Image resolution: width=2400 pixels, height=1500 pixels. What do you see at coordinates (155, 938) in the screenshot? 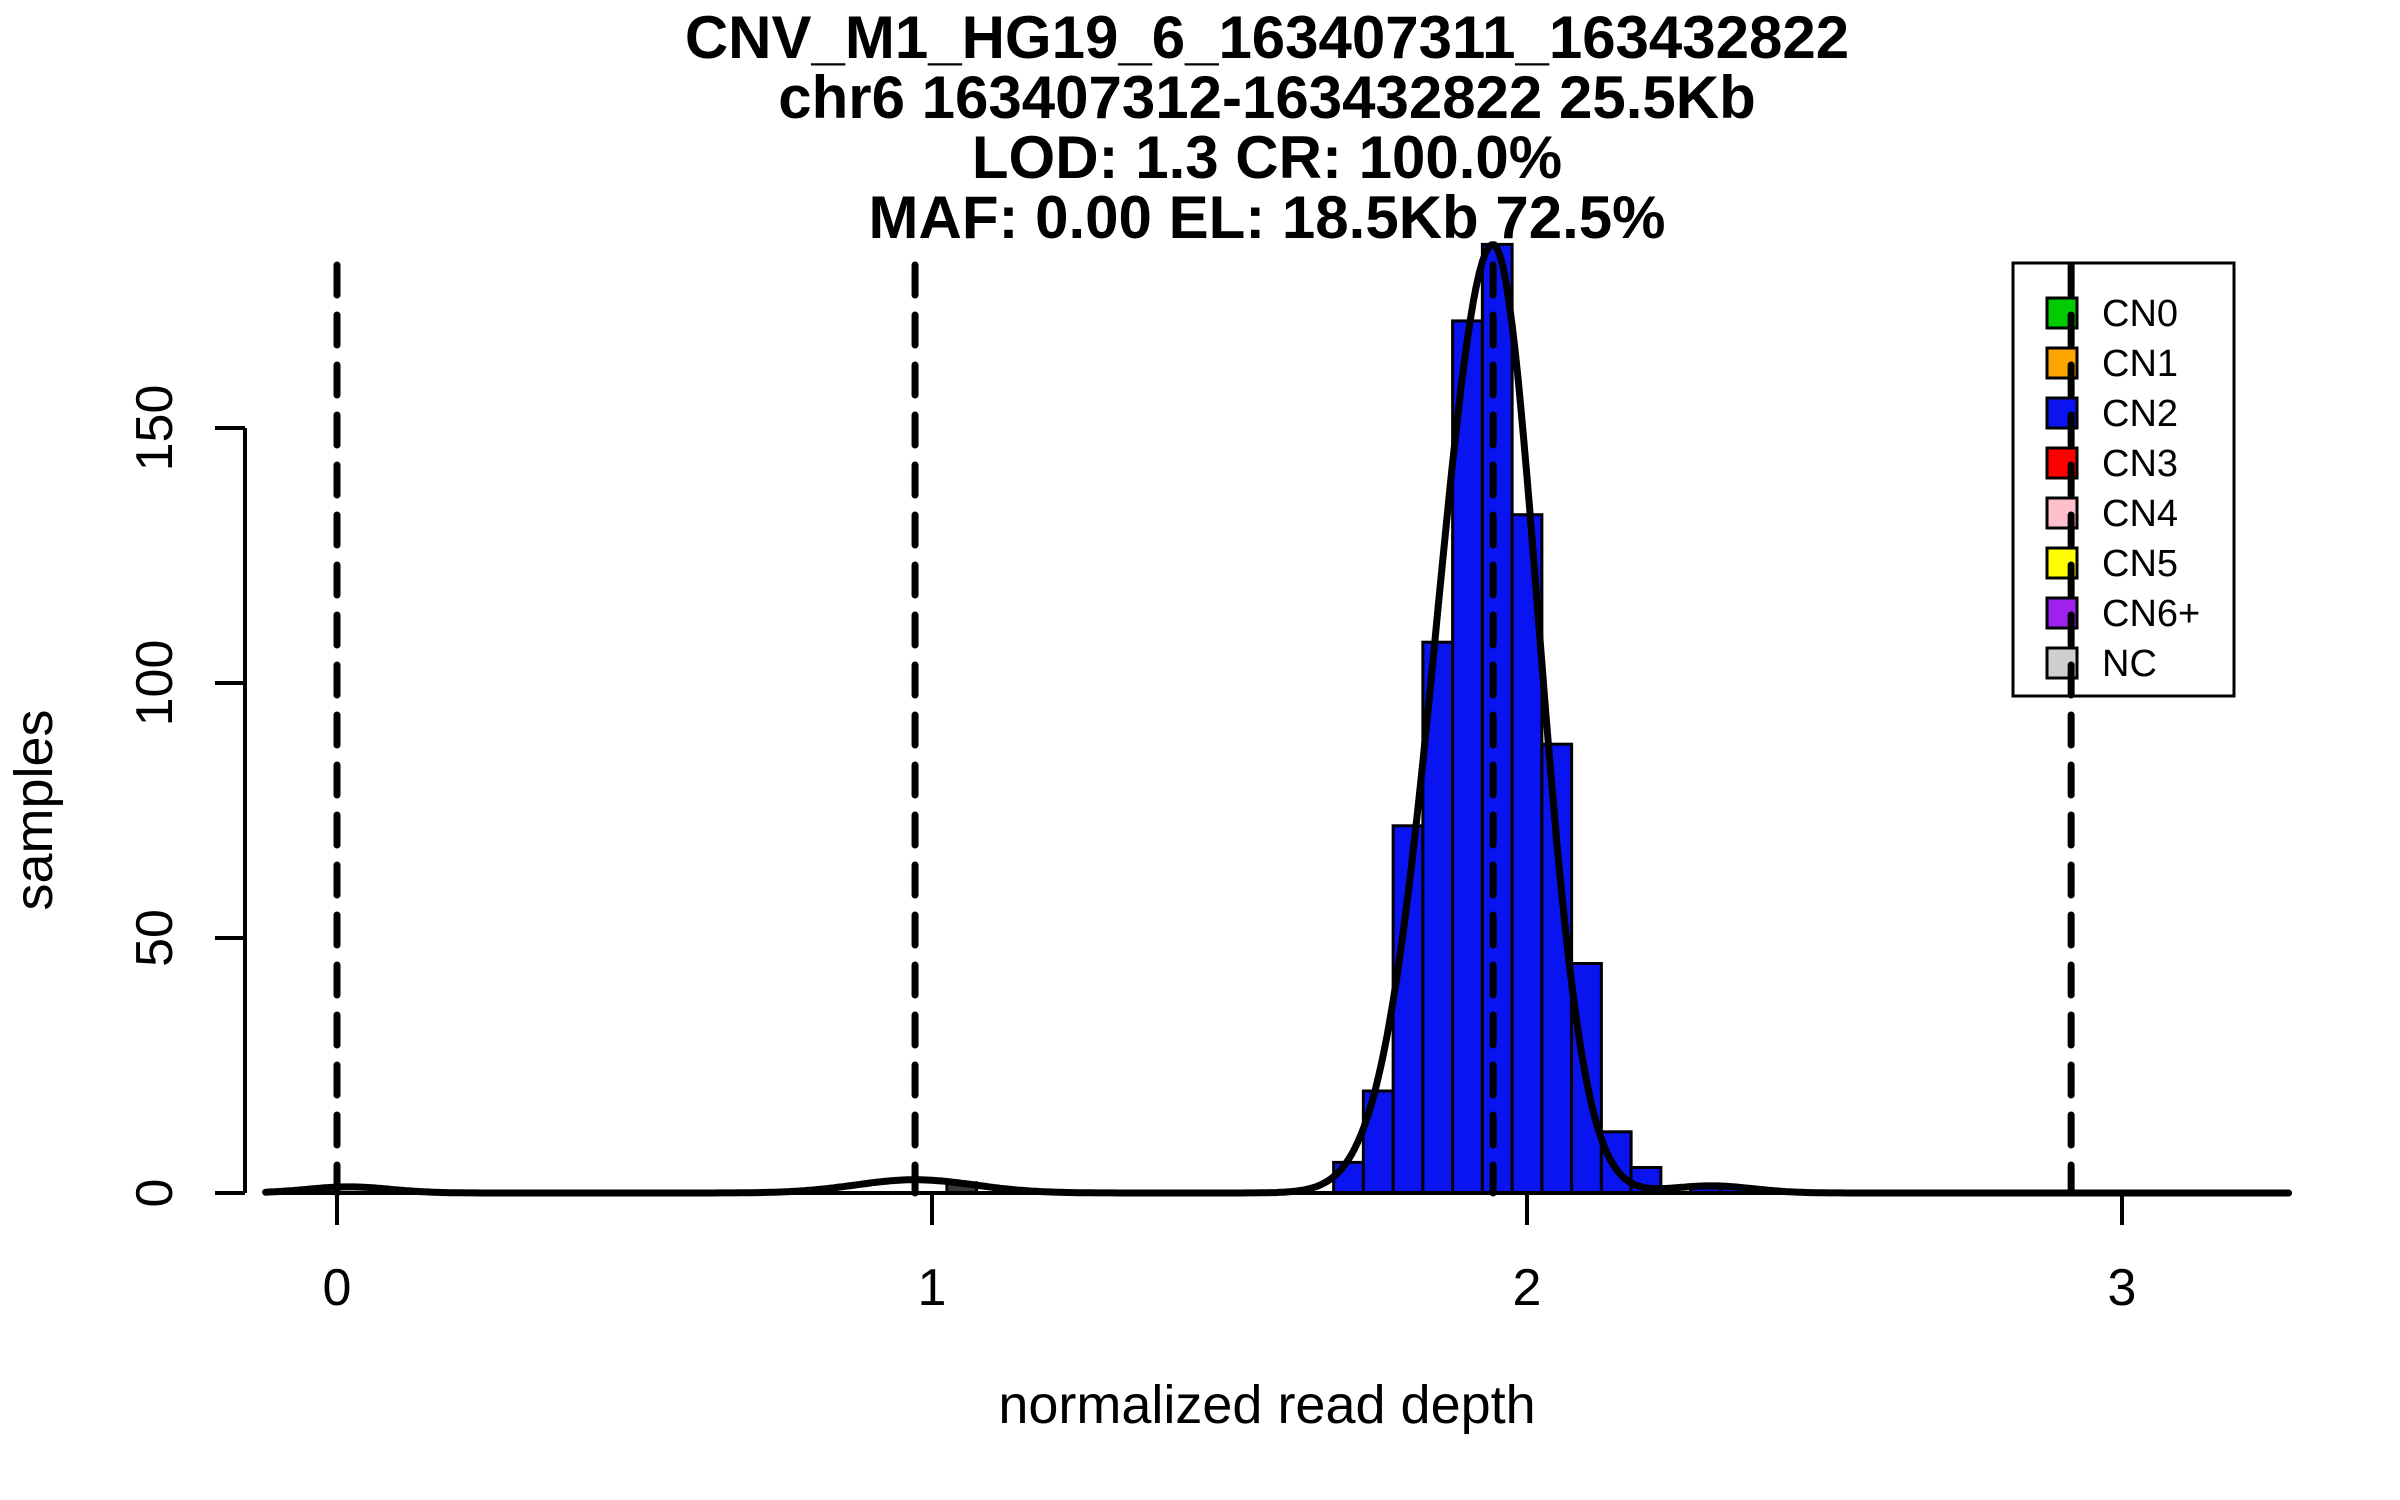
I see `y-tick-label: 50` at bounding box center [155, 938].